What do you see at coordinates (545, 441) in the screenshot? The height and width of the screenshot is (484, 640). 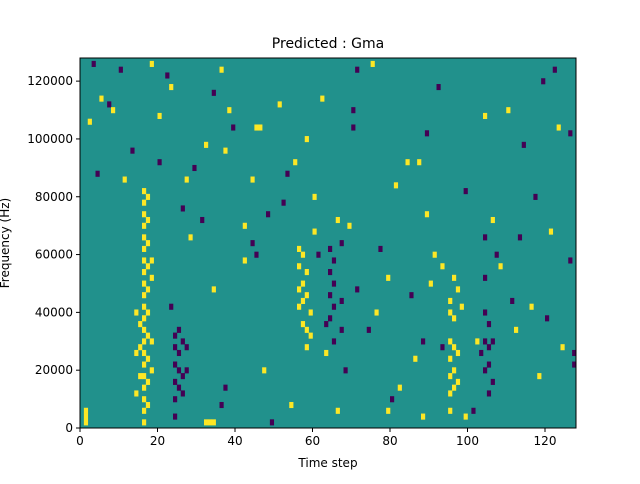 I see `x-tick-label: 120` at bounding box center [545, 441].